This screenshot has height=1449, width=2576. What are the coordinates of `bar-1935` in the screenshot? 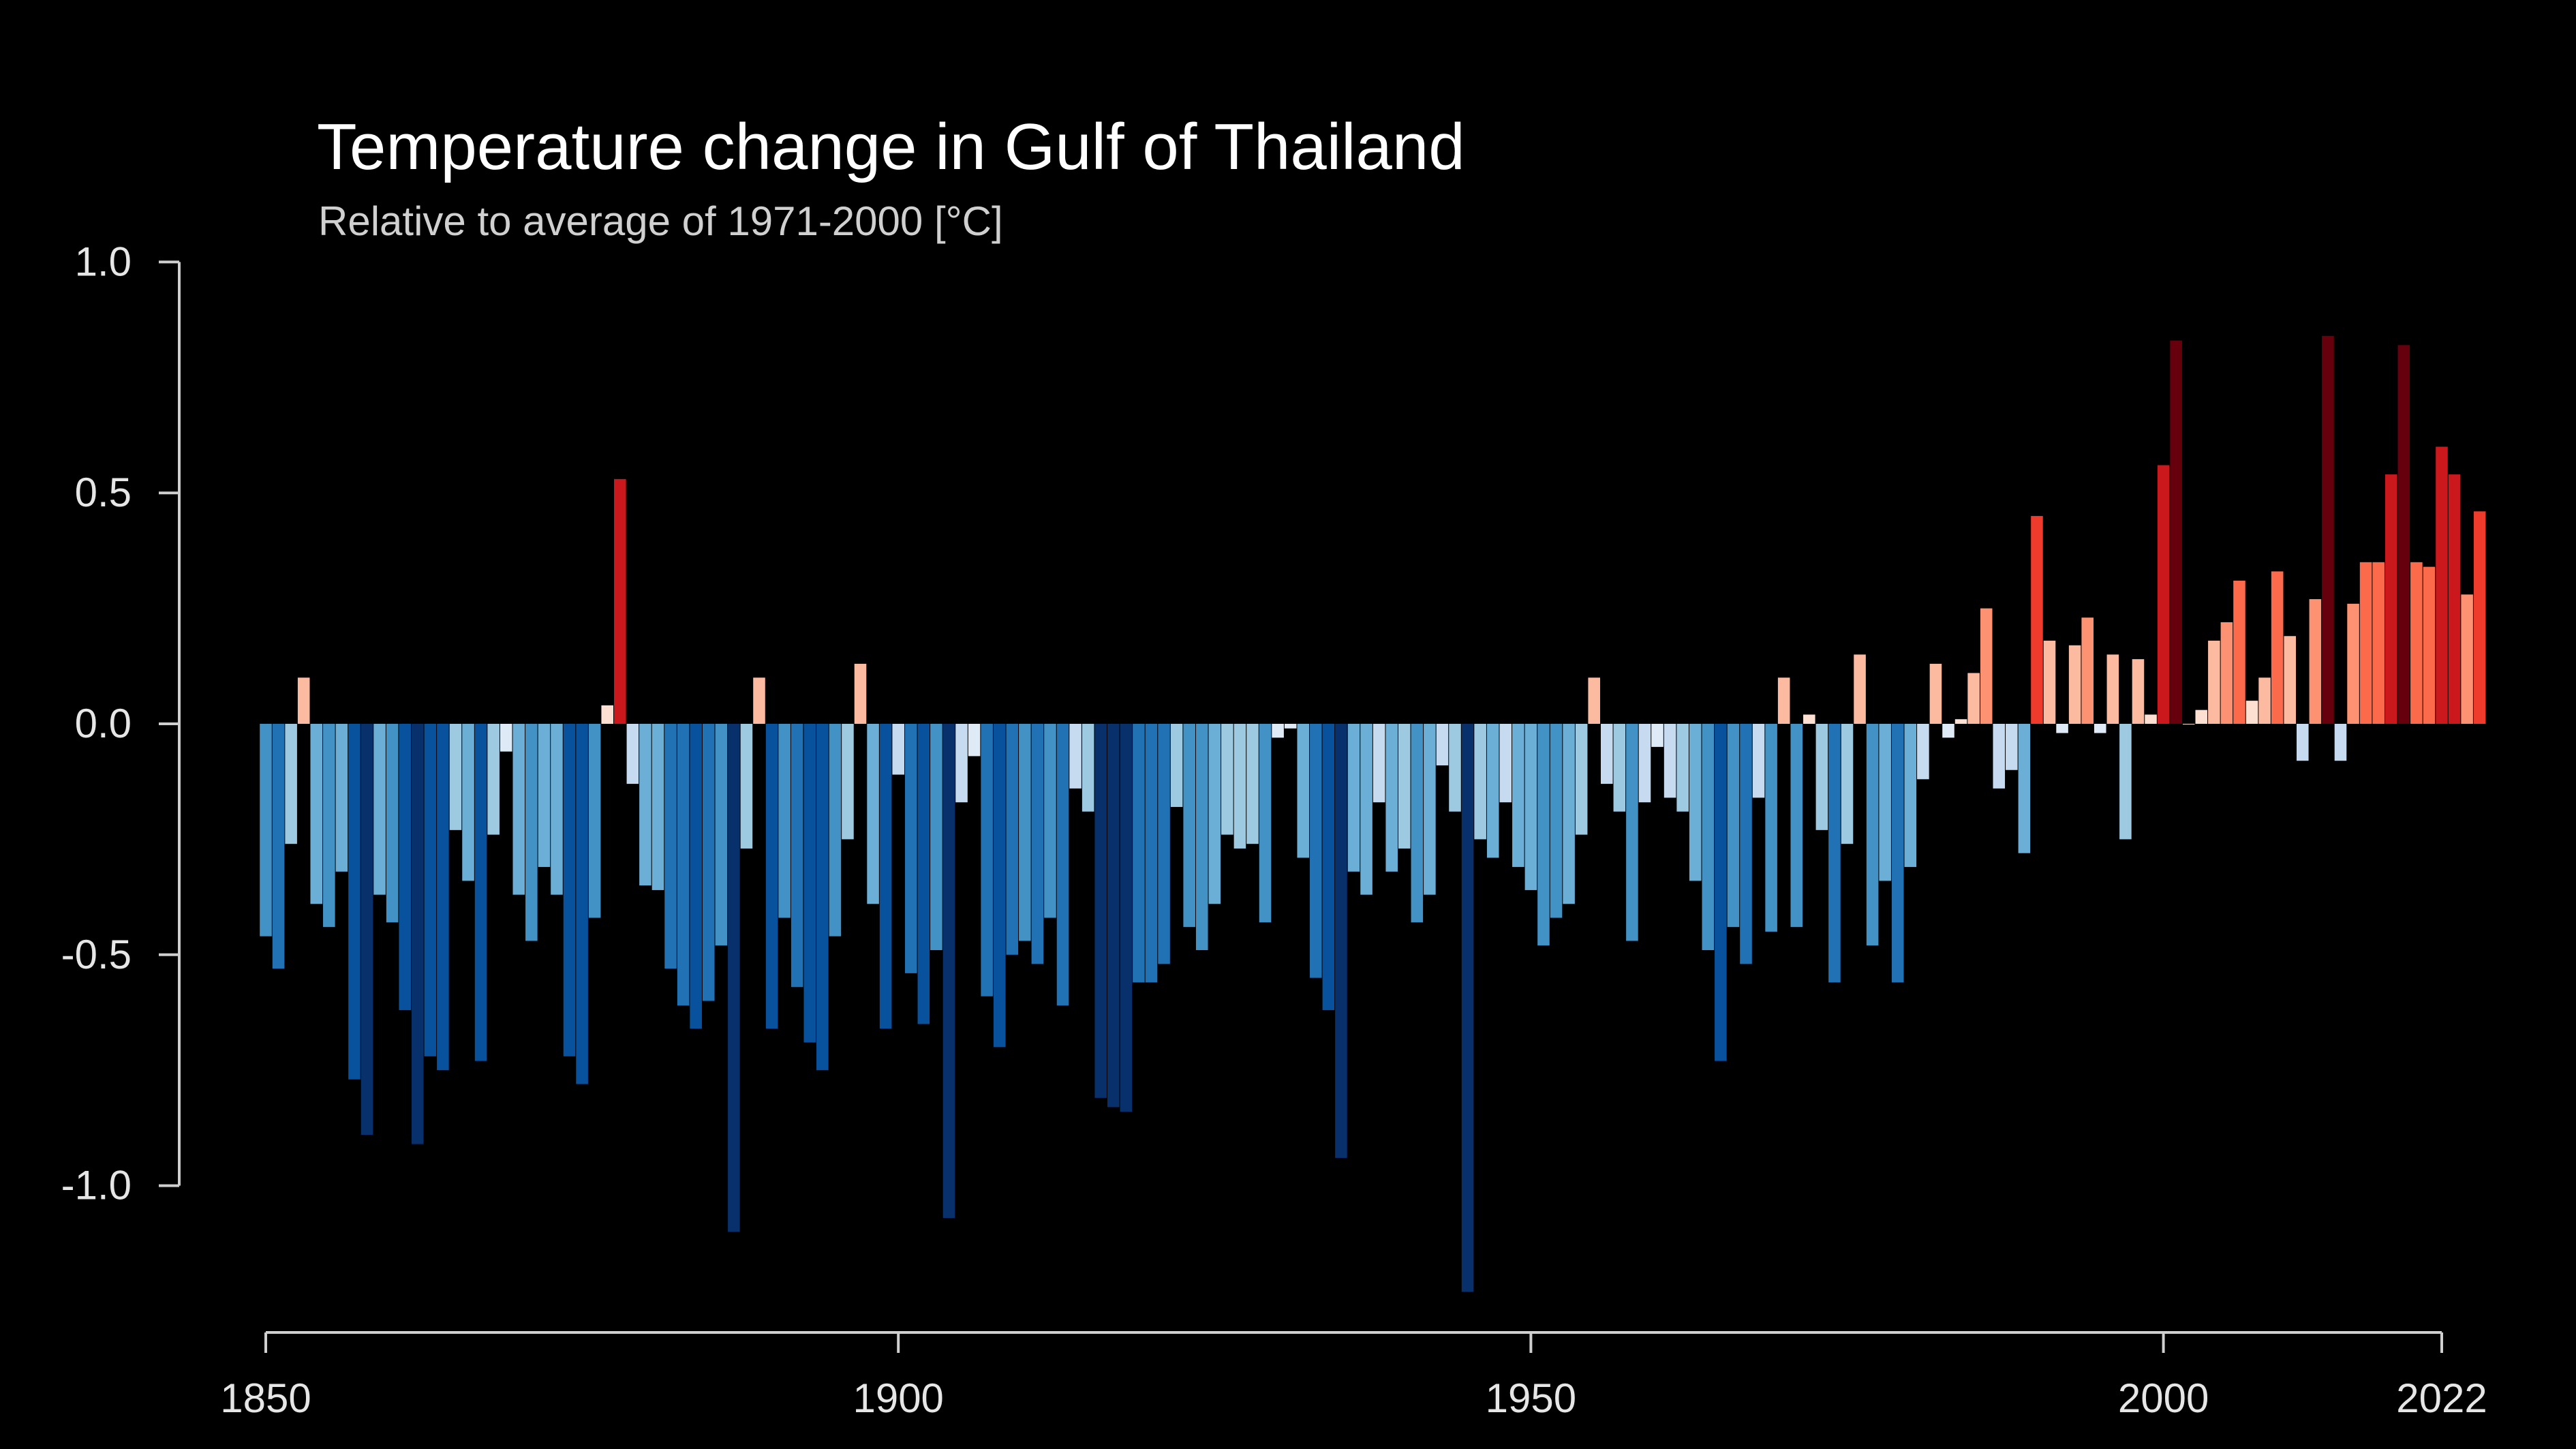 It's located at (1341, 941).